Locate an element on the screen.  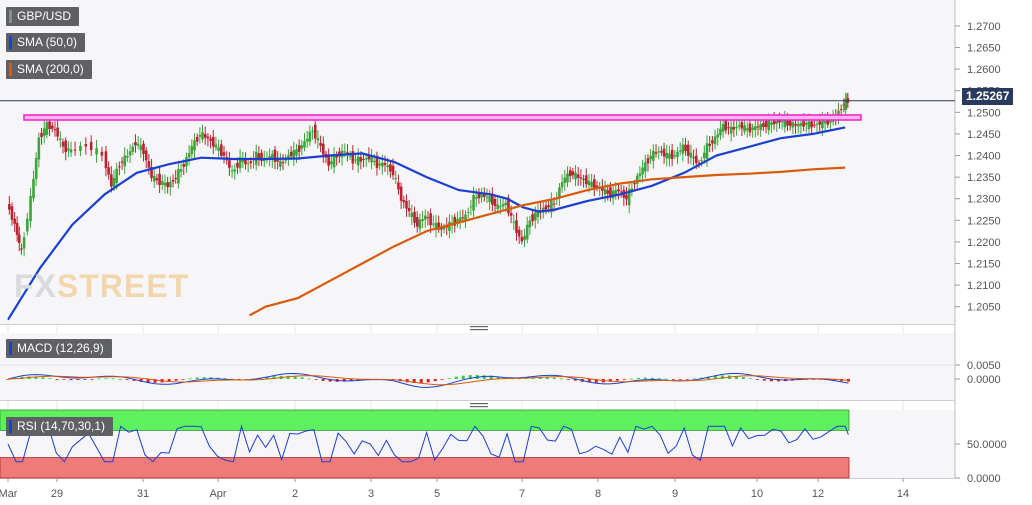
sma50-label: SMA (50,0) is located at coordinates (46, 42).